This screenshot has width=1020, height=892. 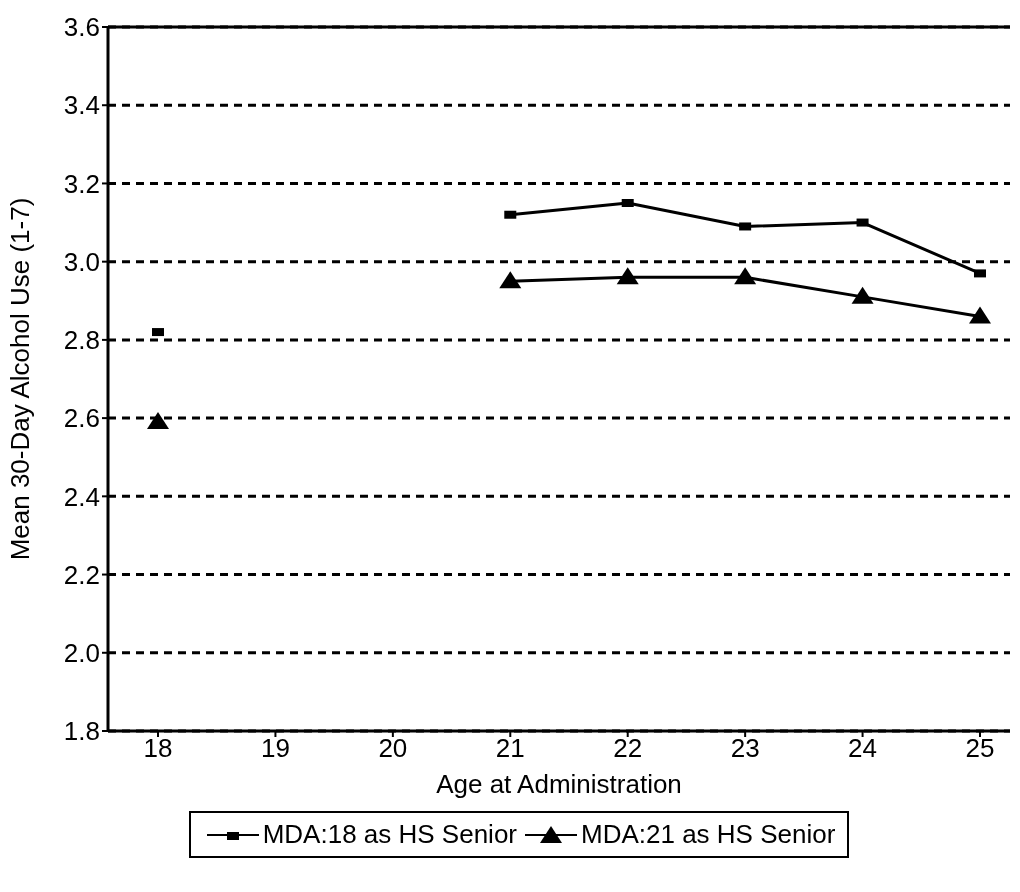 I want to click on x-tick-label: 21, so click(x=510, y=748).